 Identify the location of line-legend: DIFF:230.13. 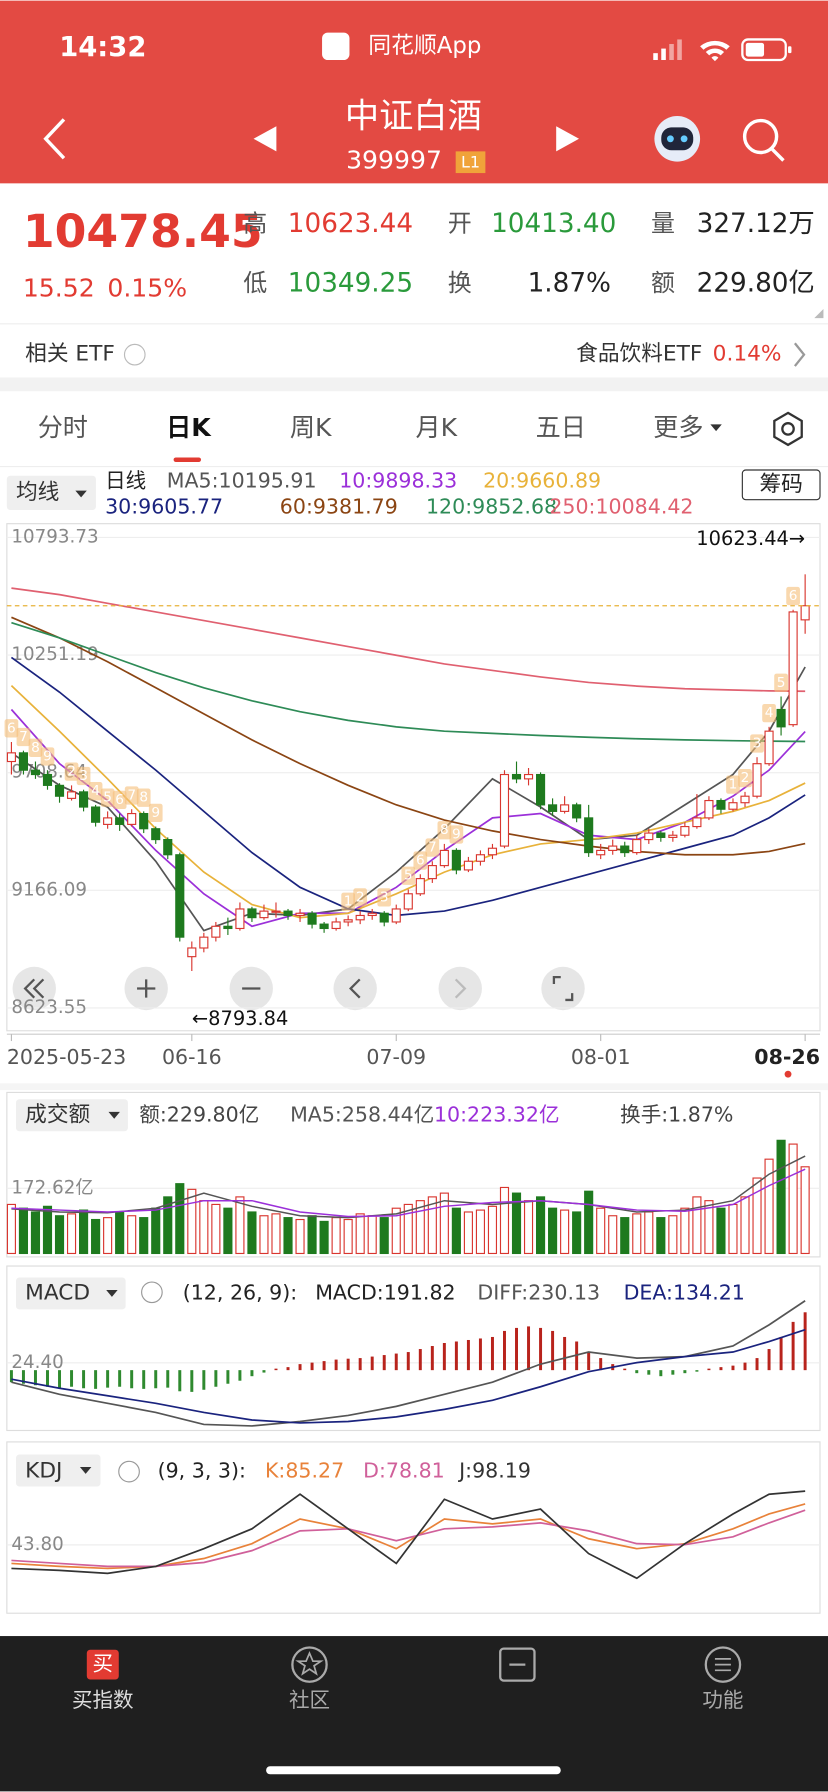
(538, 1292).